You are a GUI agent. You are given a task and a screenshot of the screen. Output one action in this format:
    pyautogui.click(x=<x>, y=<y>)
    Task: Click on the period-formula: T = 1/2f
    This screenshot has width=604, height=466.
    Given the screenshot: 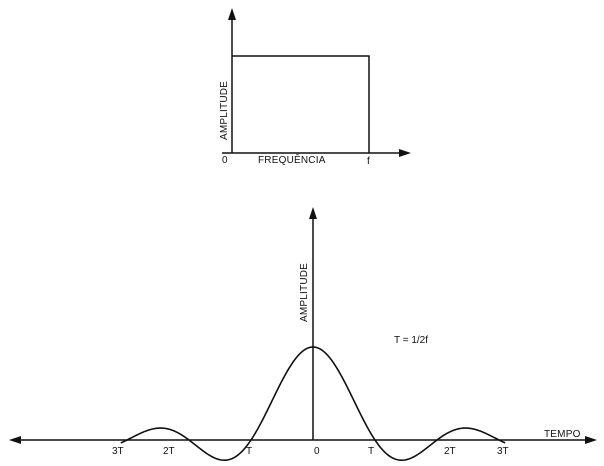 What is the action you would take?
    pyautogui.click(x=411, y=340)
    